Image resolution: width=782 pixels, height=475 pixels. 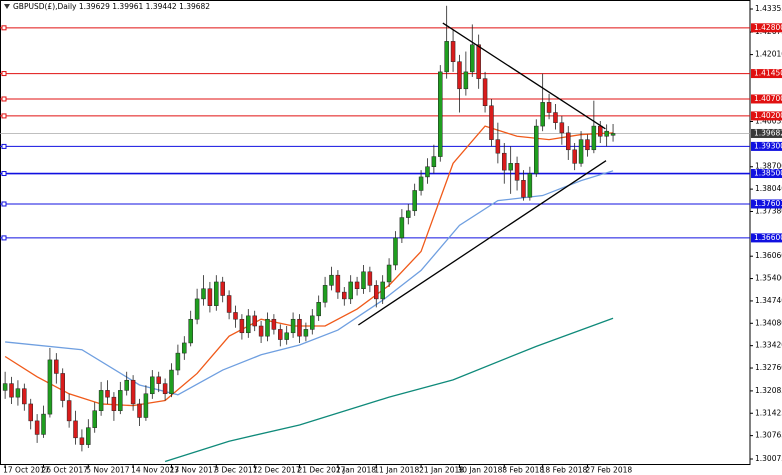 I want to click on last-price-label: 1.39682, so click(x=768, y=132).